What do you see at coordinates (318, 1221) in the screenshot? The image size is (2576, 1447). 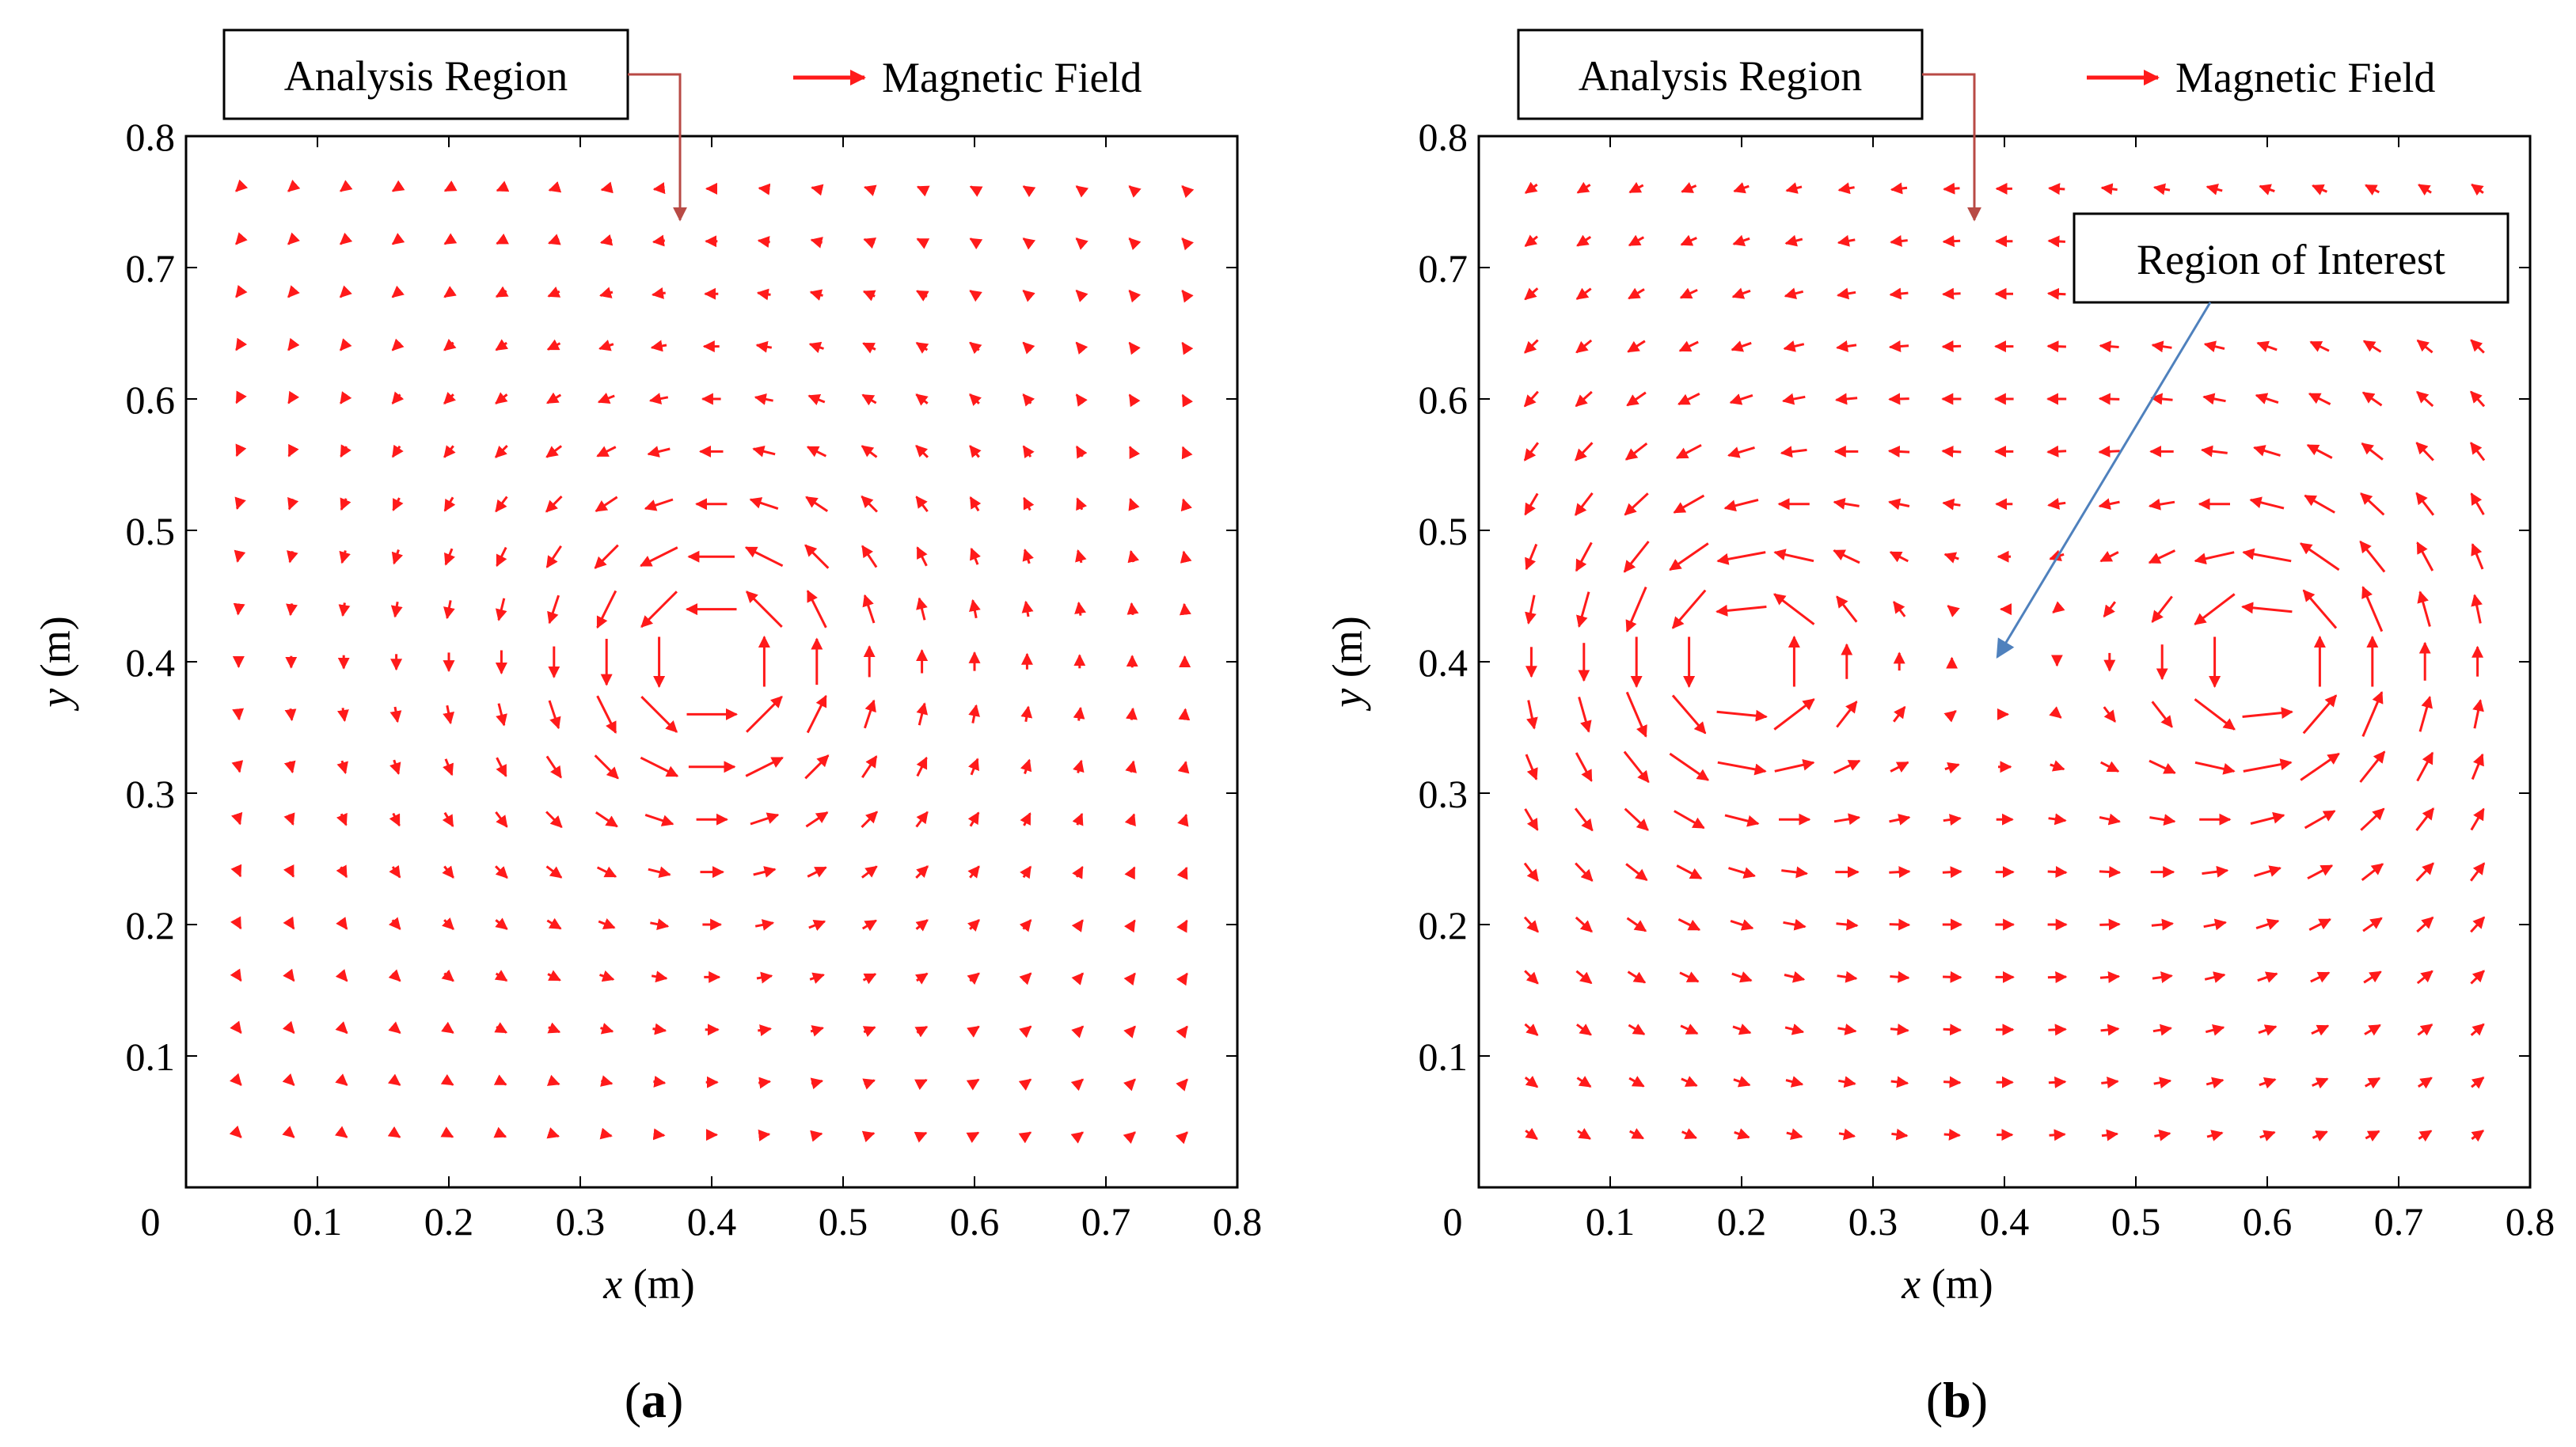 I see `x-tick-label: 0.1` at bounding box center [318, 1221].